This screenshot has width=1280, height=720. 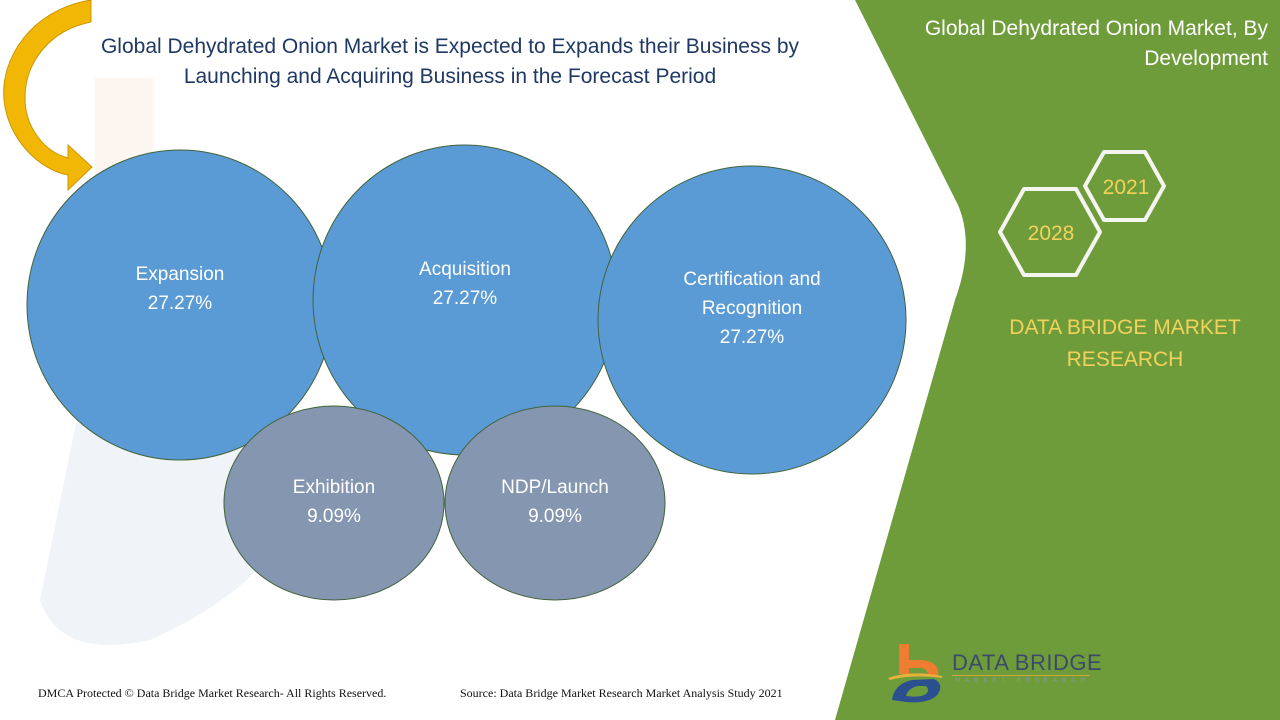 I want to click on bubble-category-label: Recognition, so click(x=752, y=308).